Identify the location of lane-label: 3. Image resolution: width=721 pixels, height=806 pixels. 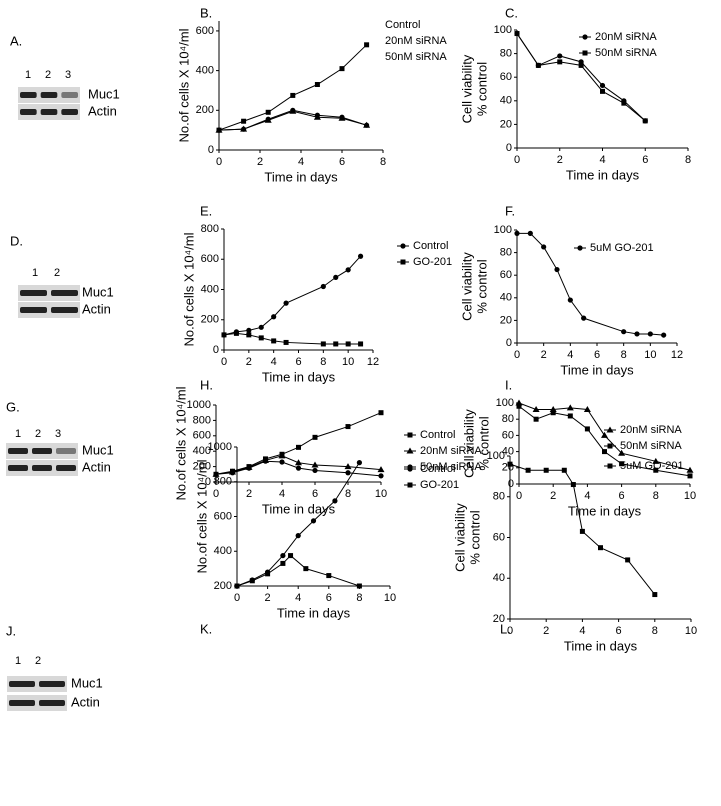
(58, 434).